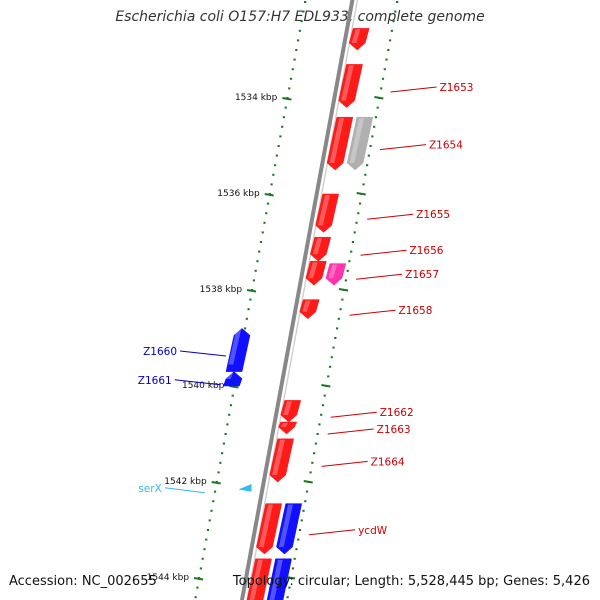  What do you see at coordinates (388, 462) in the screenshot?
I see `gene-label: Z1664` at bounding box center [388, 462].